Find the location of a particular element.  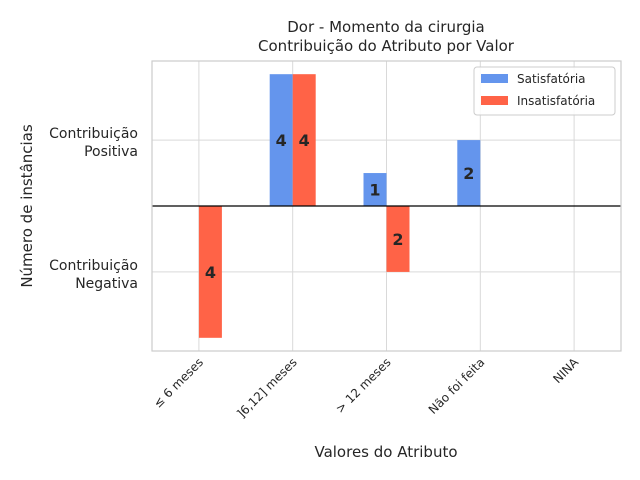

x-tick-label: > 12 meses is located at coordinates (363, 385).